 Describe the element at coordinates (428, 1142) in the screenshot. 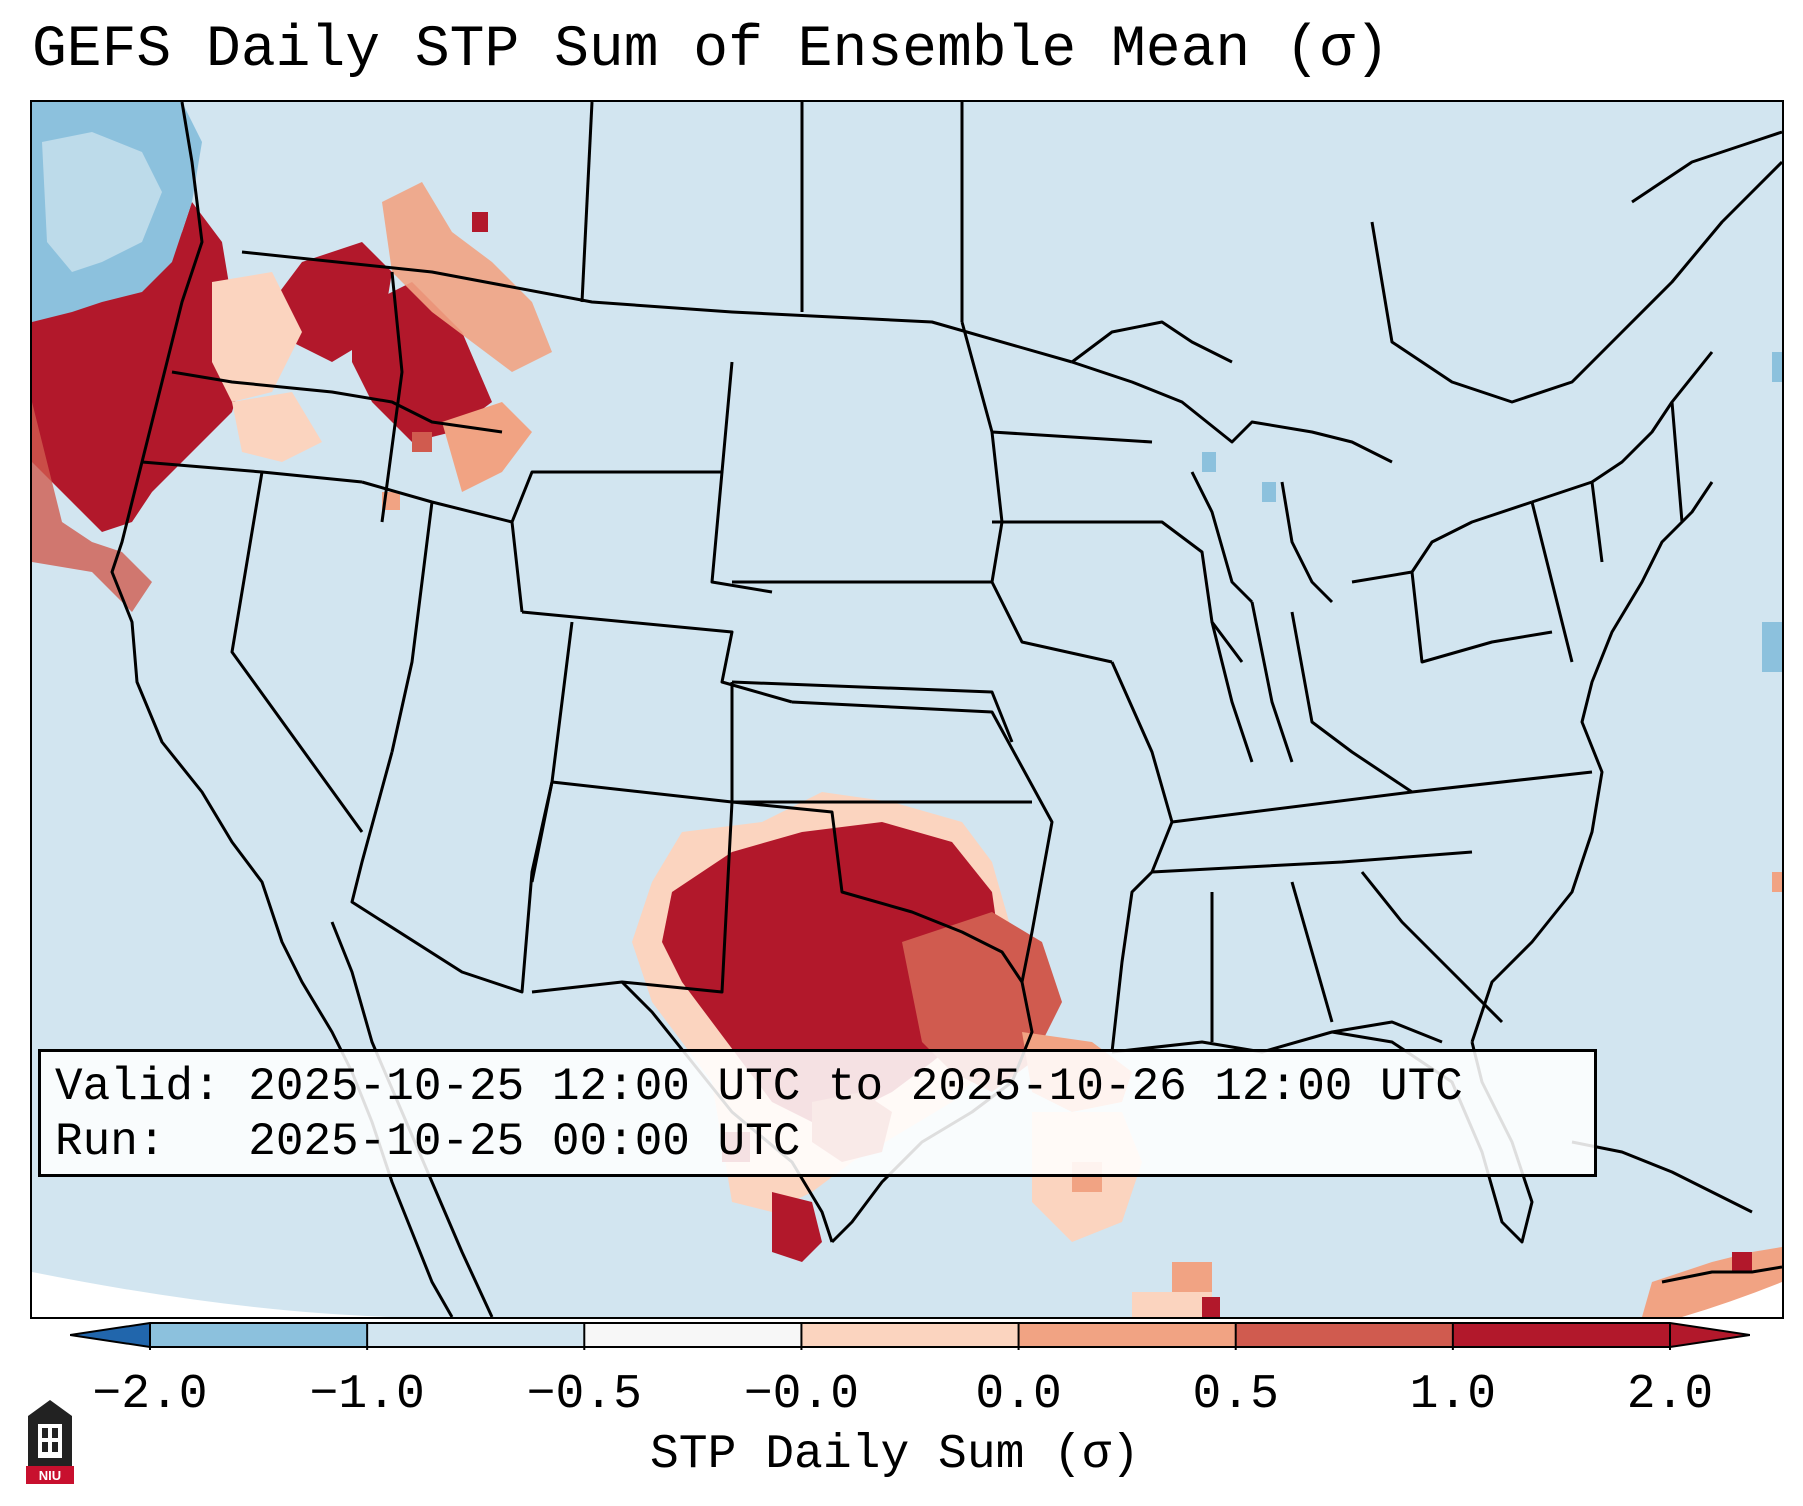

I see `run-time-text: Run: 2025-10-25 00:00 UTC` at that location.